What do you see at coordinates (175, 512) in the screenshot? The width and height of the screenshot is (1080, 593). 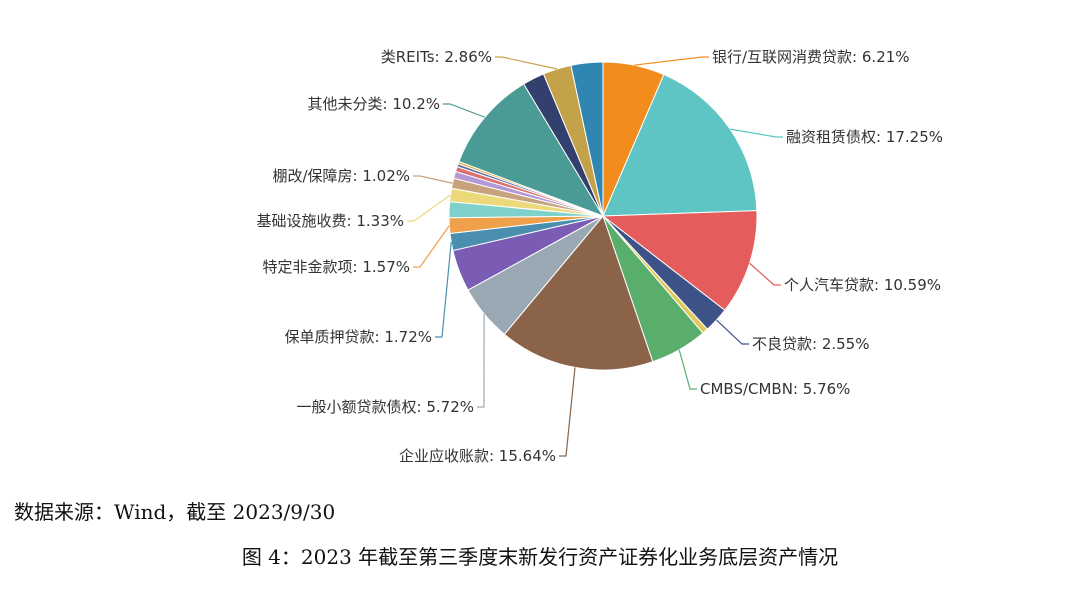 I see `data-source-note: 数据来源：Wind，截至 2023/9/30` at bounding box center [175, 512].